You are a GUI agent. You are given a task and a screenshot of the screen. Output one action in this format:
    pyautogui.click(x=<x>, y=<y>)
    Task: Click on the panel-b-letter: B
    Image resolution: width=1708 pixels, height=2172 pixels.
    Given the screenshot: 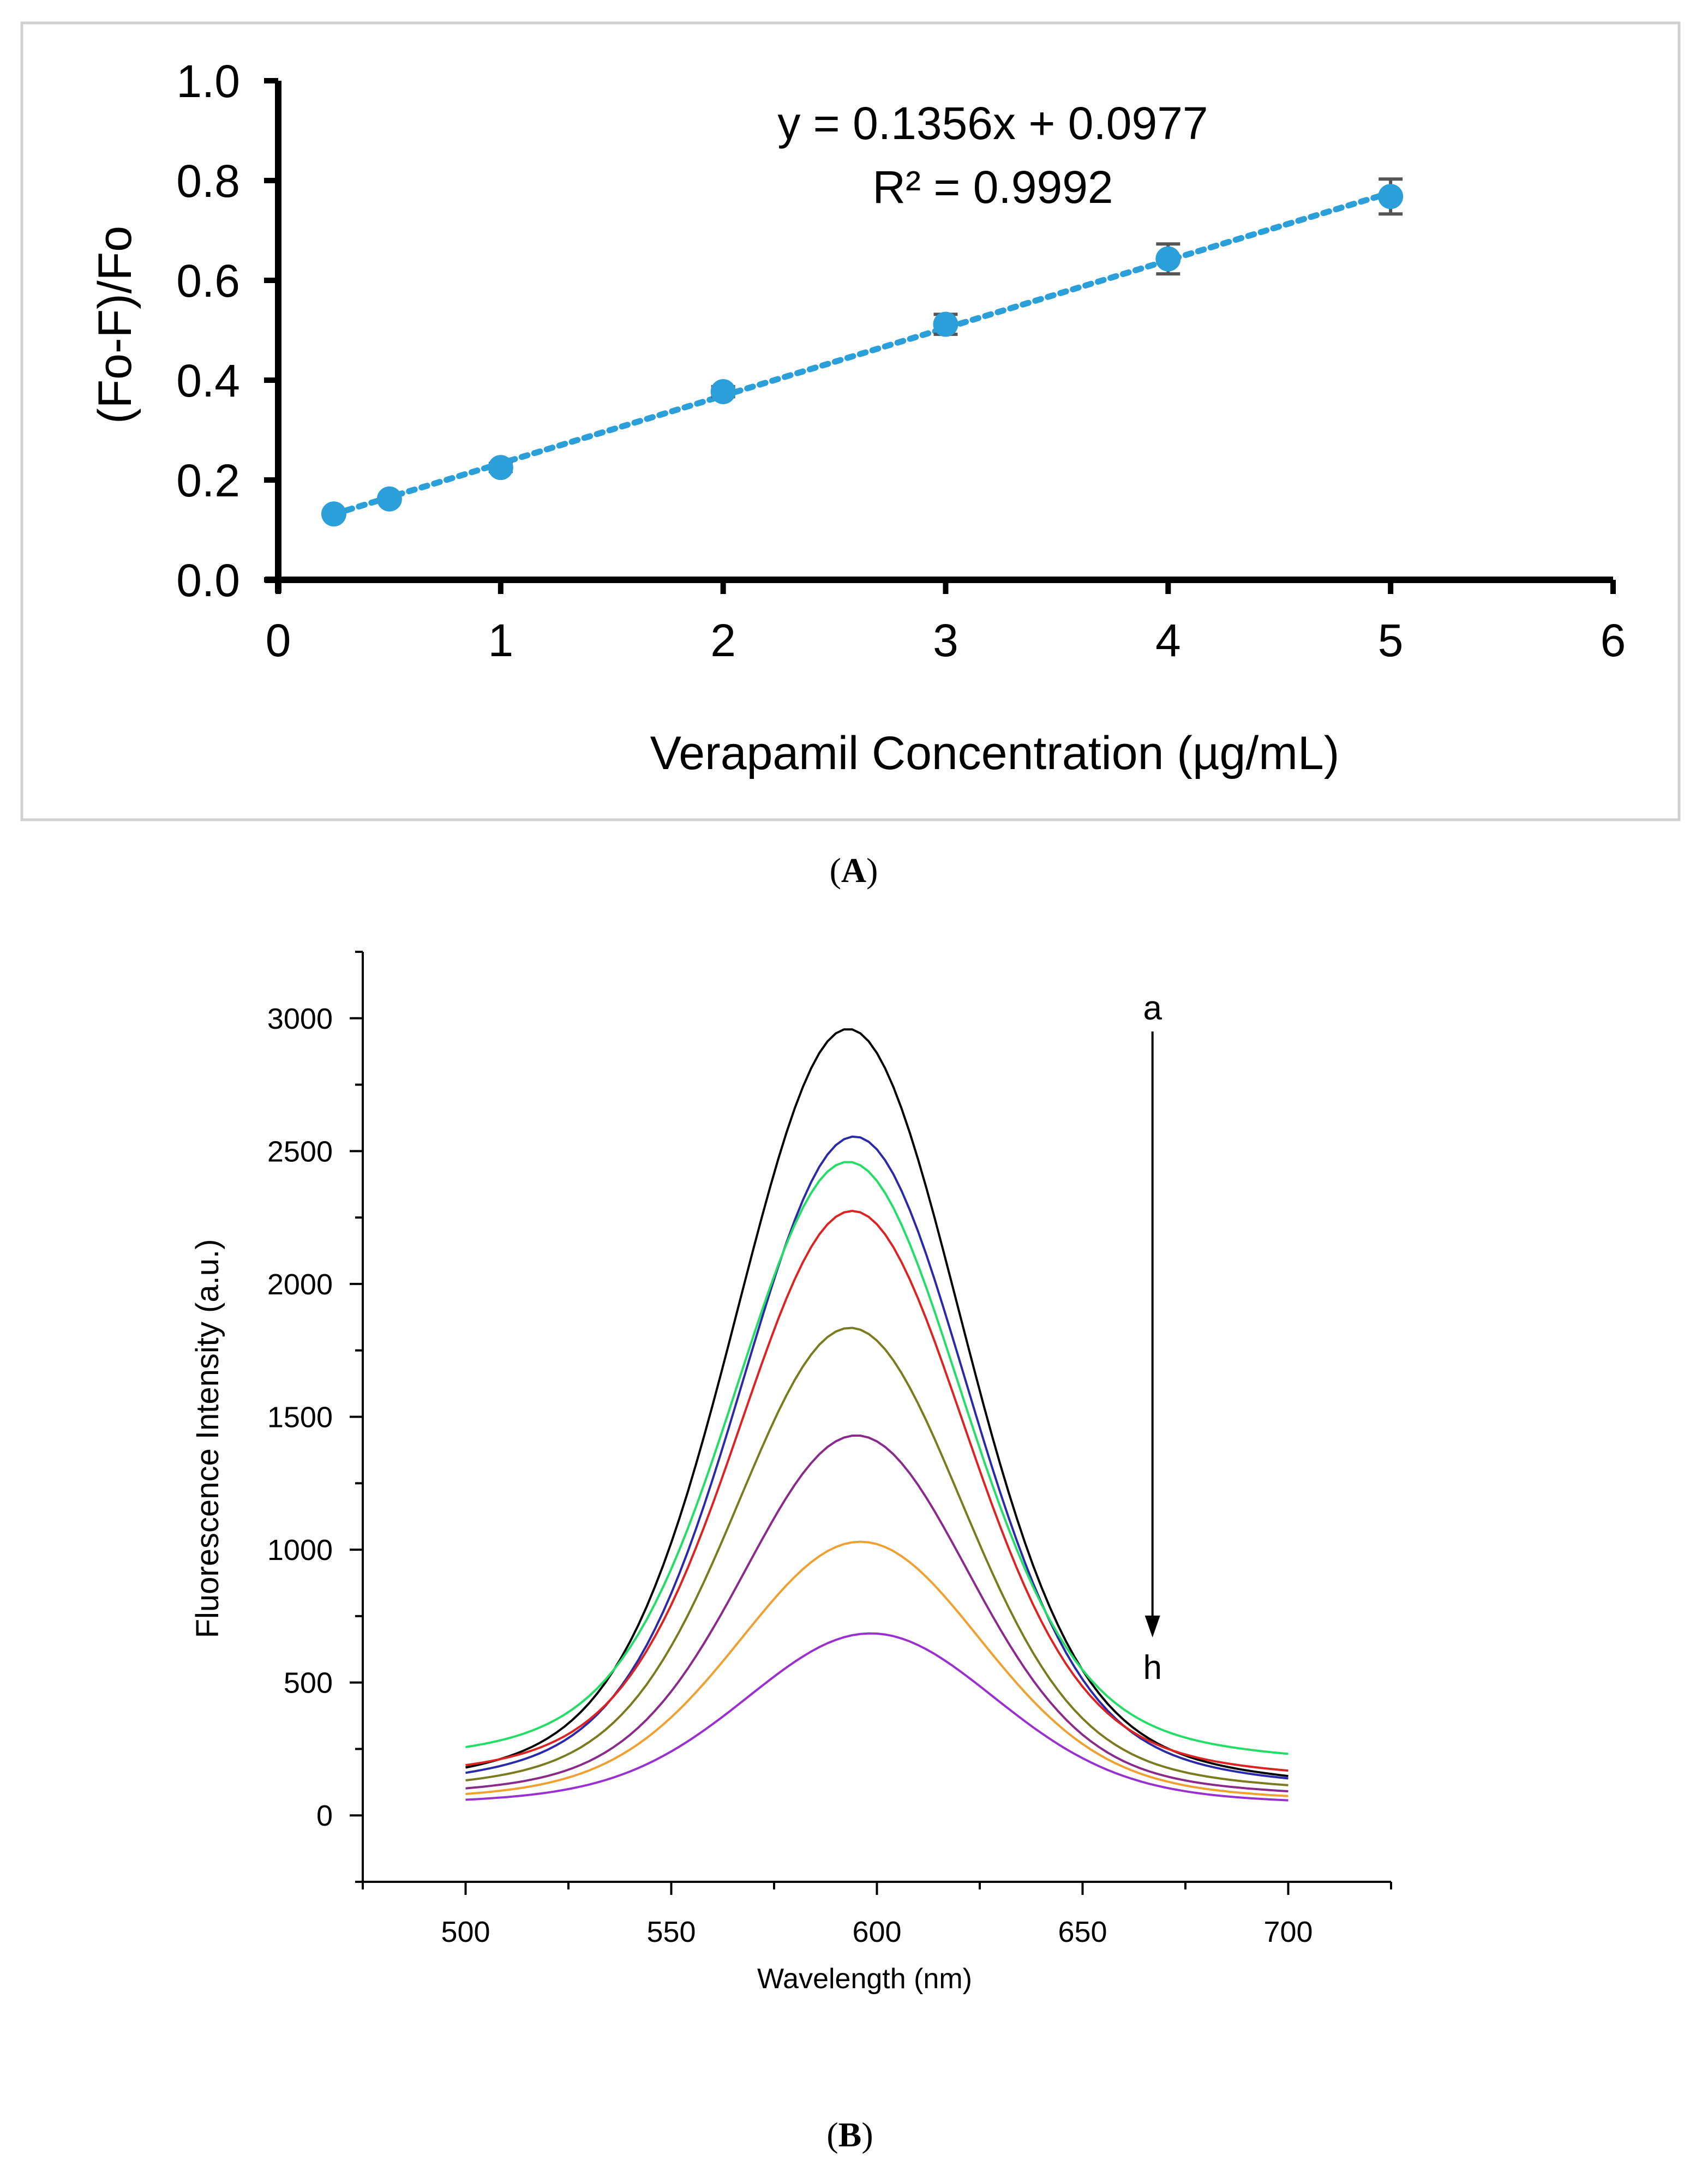 What is the action you would take?
    pyautogui.click(x=850, y=2134)
    